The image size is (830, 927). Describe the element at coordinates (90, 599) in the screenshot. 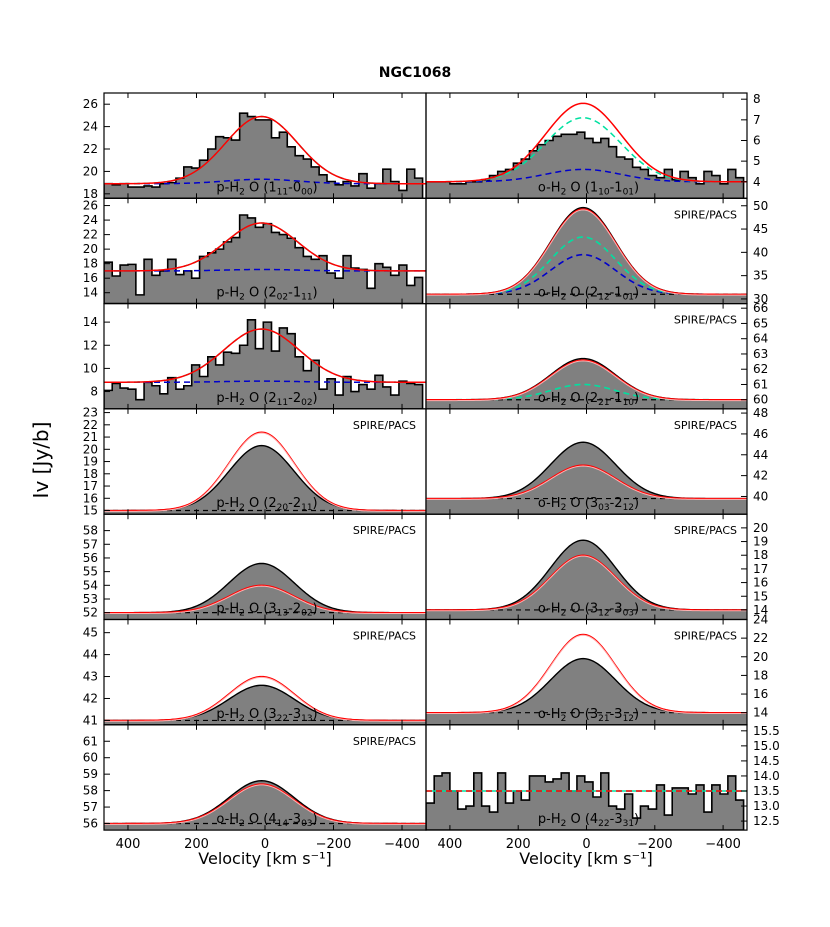

I see `y-tick-label: 53` at that location.